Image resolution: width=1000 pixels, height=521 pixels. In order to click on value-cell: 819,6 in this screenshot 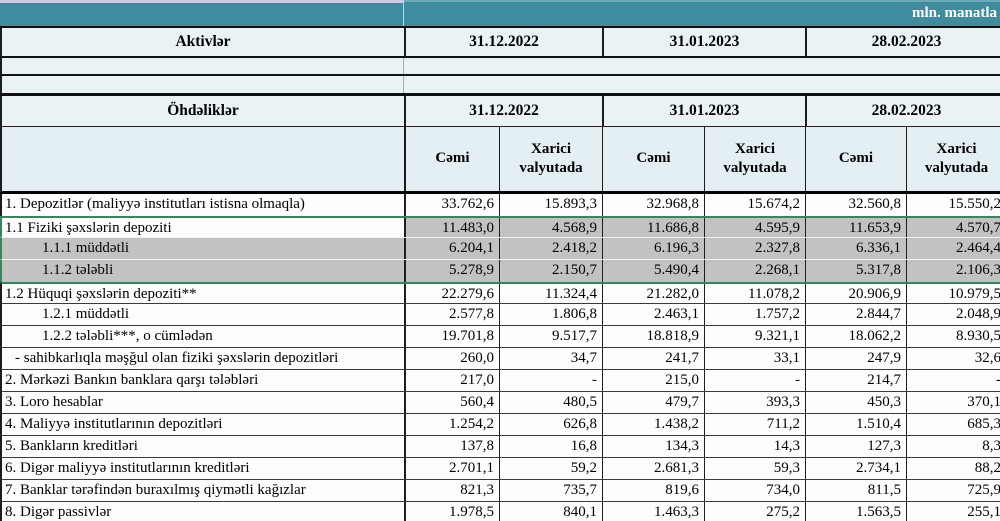, I will do `click(653, 490)`.